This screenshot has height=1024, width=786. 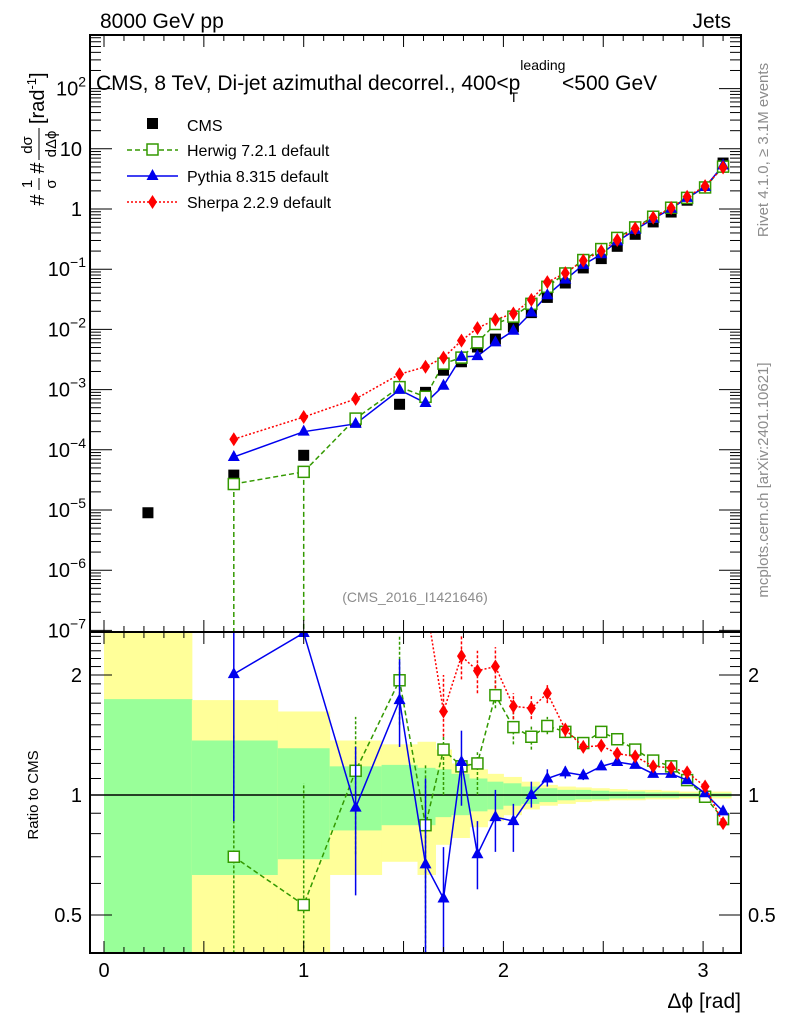 What do you see at coordinates (152, 123) in the screenshot?
I see `legend-cms-marker` at bounding box center [152, 123].